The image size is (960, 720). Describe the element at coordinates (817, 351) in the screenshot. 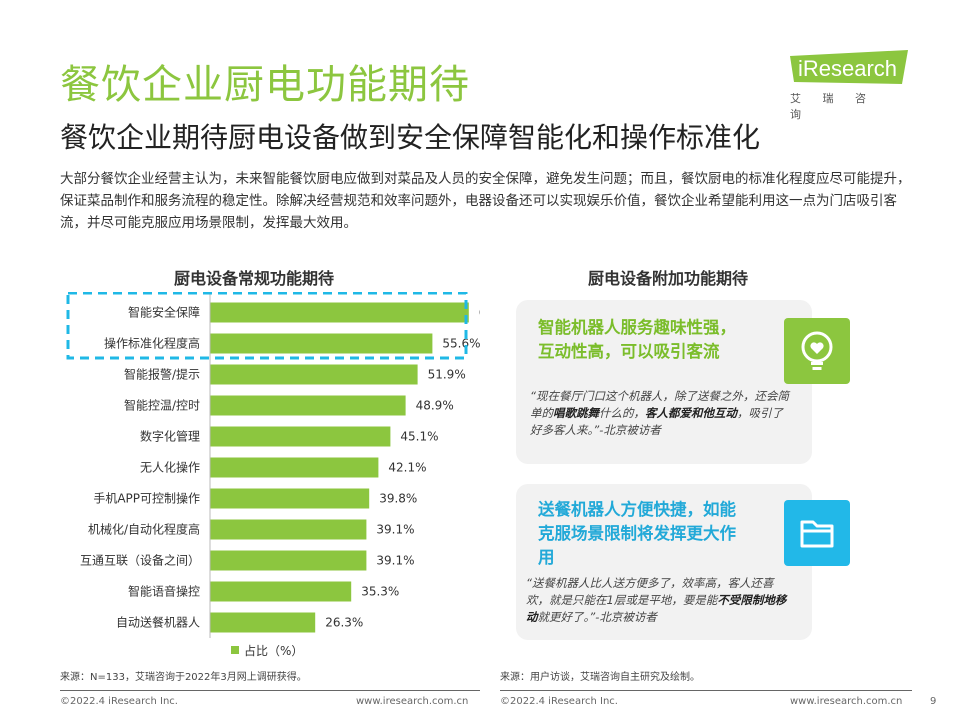

I see `lightbulb-heart-icon` at that location.